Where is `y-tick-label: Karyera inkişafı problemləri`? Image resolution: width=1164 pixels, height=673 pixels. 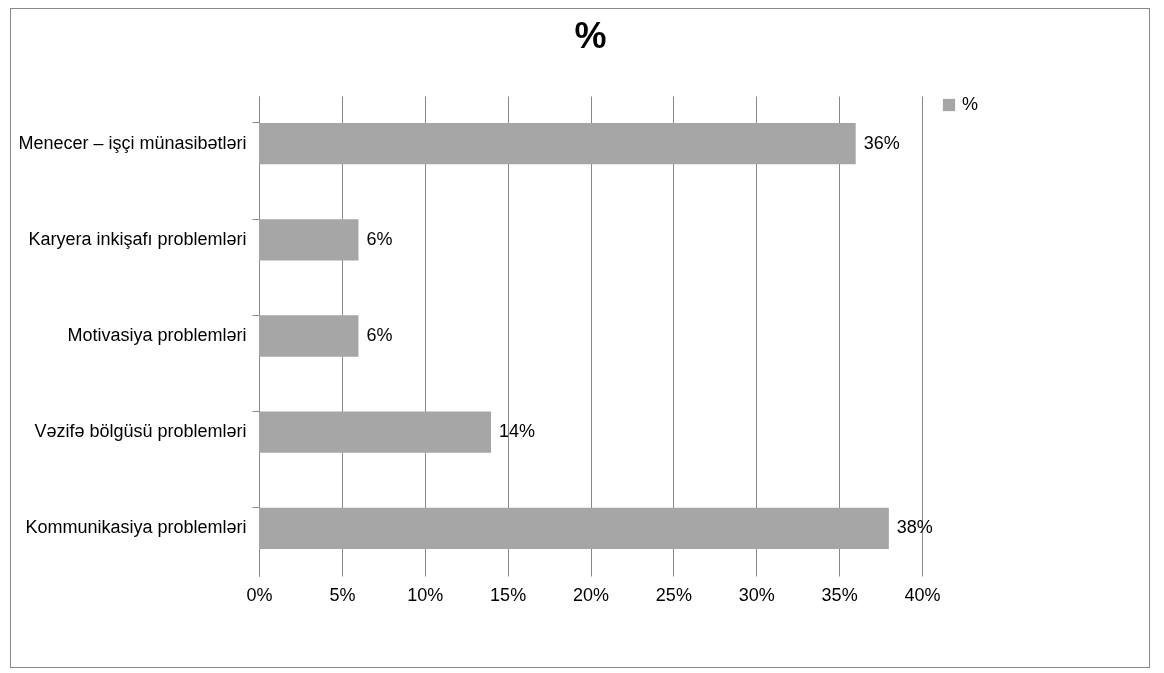
y-tick-label: Karyera inkişafı problemləri is located at coordinates (137, 238).